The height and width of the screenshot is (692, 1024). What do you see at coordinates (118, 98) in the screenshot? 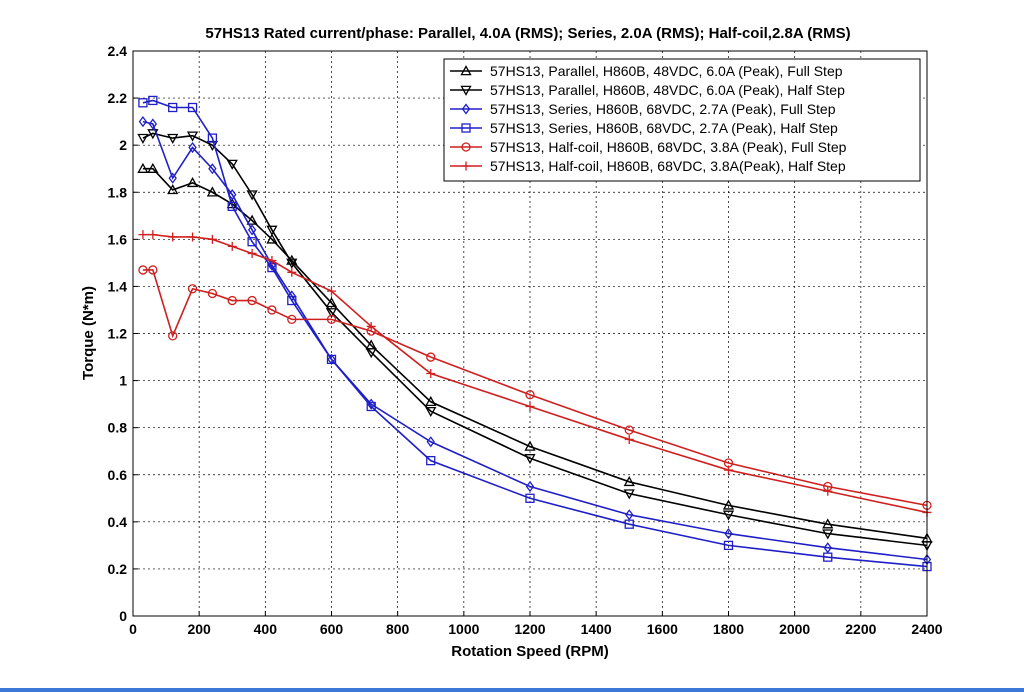
I see `y-tick-label: 2.2` at bounding box center [118, 98].